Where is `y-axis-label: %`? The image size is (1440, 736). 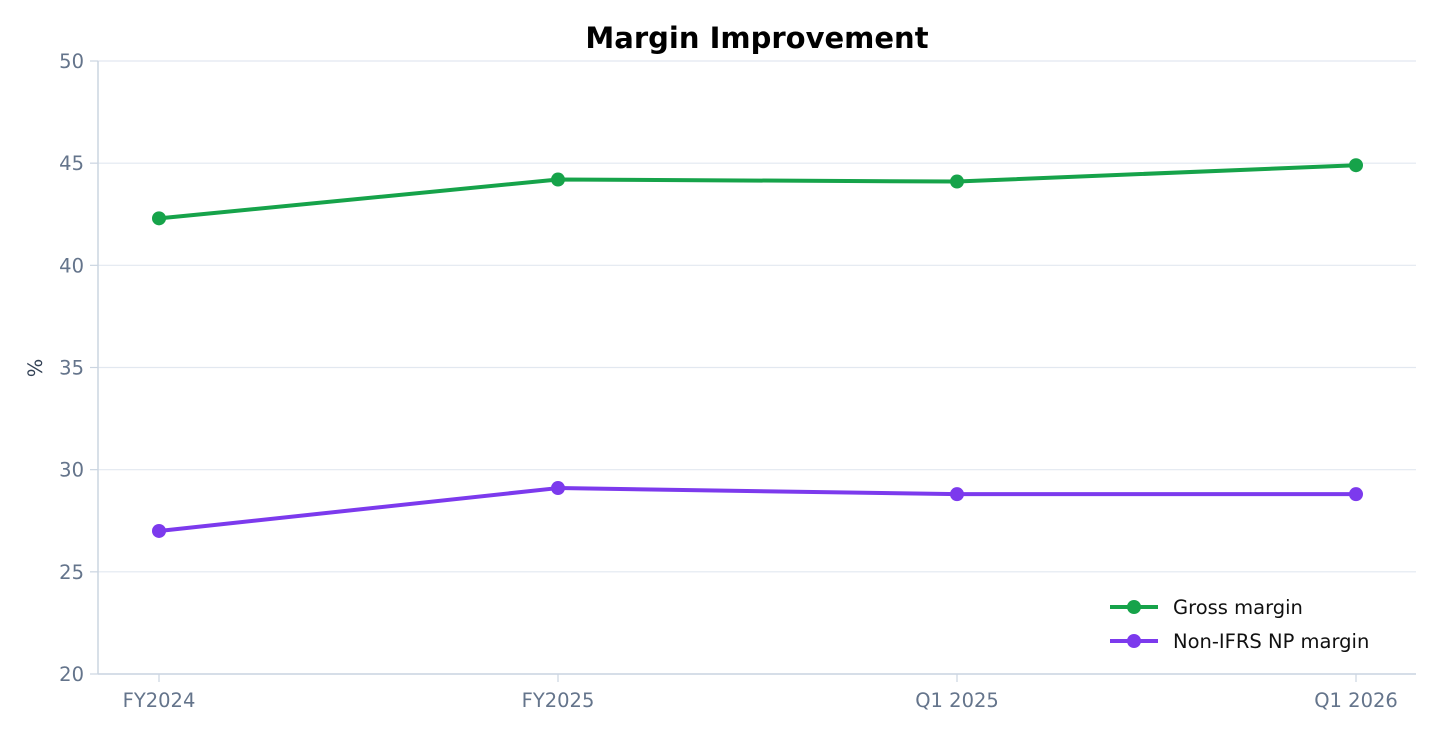 y-axis-label: % is located at coordinates (35, 368).